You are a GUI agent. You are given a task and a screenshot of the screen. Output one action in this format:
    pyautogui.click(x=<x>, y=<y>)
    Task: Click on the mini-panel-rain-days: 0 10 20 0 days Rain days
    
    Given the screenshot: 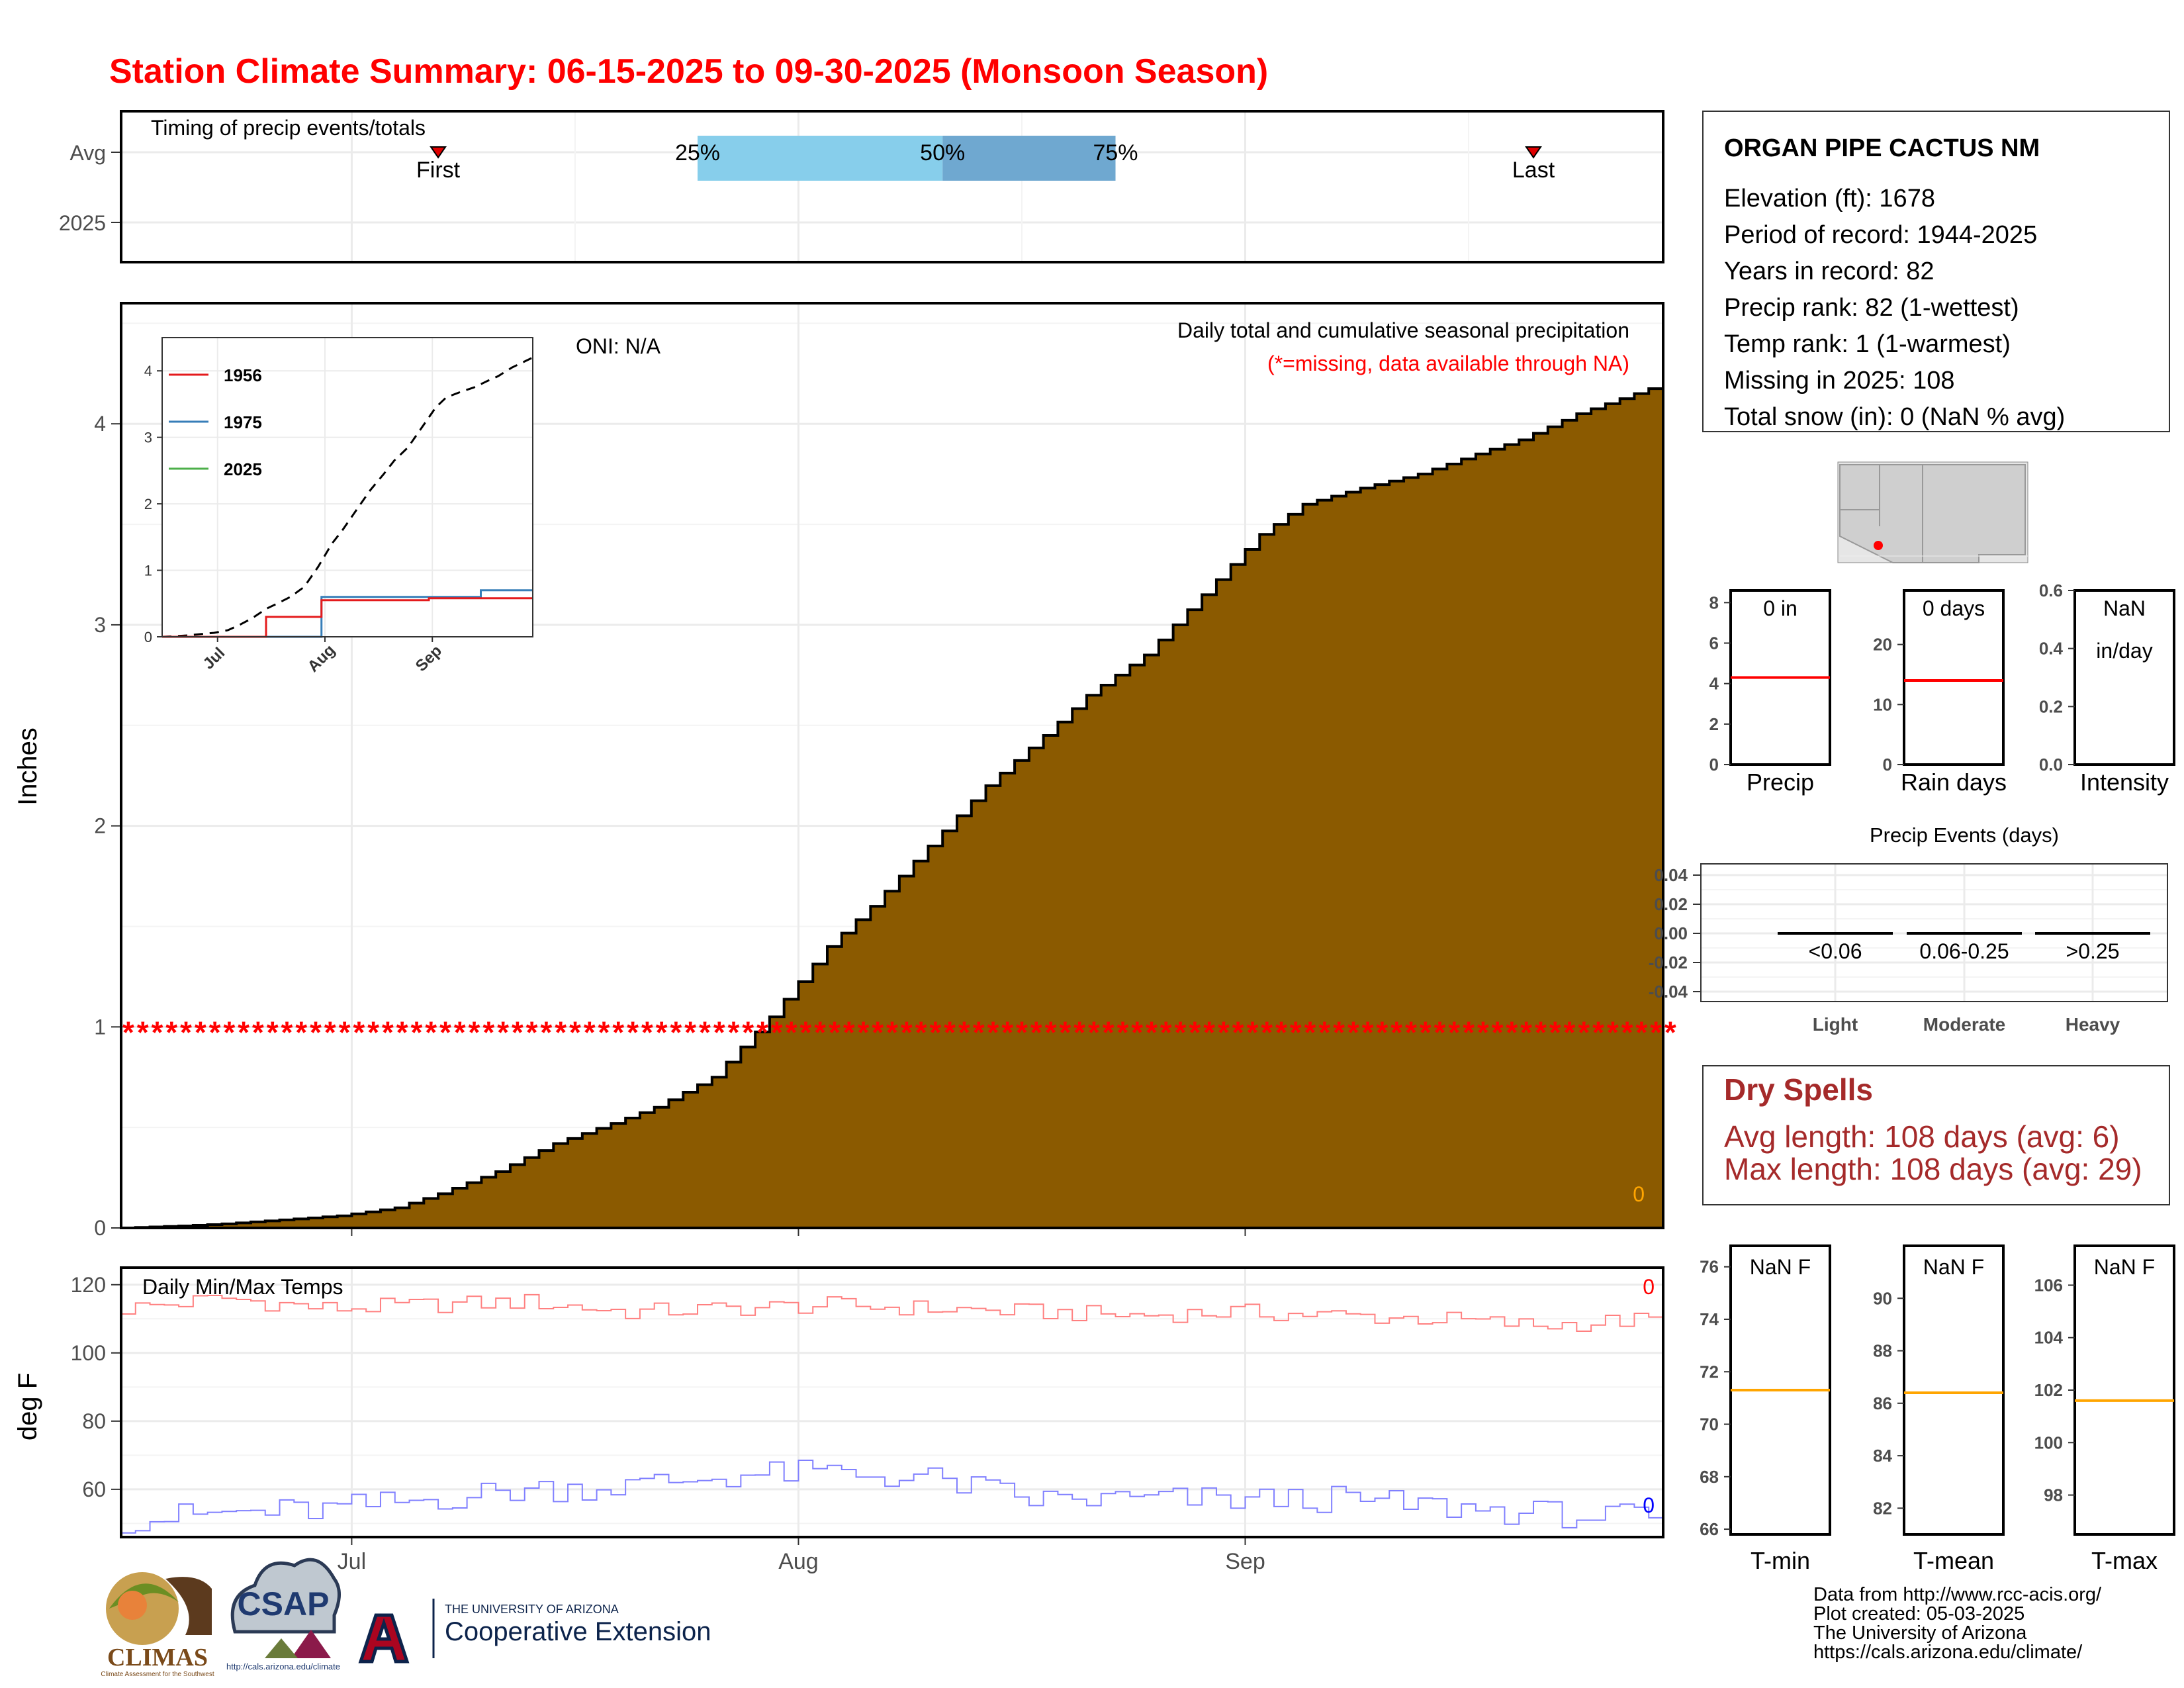 What is the action you would take?
    pyautogui.click(x=1940, y=692)
    